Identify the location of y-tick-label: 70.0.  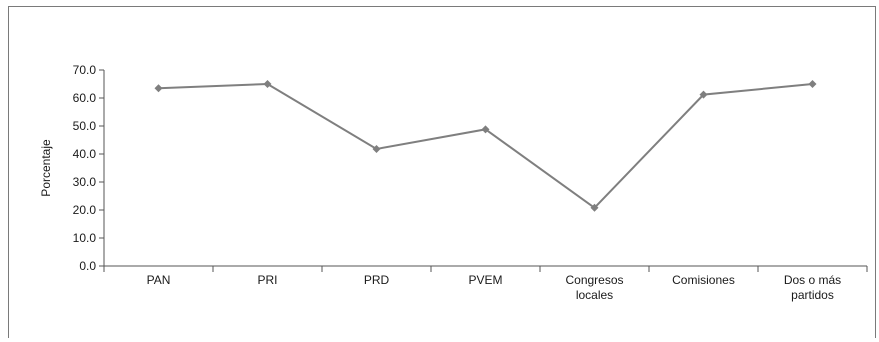
(85, 70).